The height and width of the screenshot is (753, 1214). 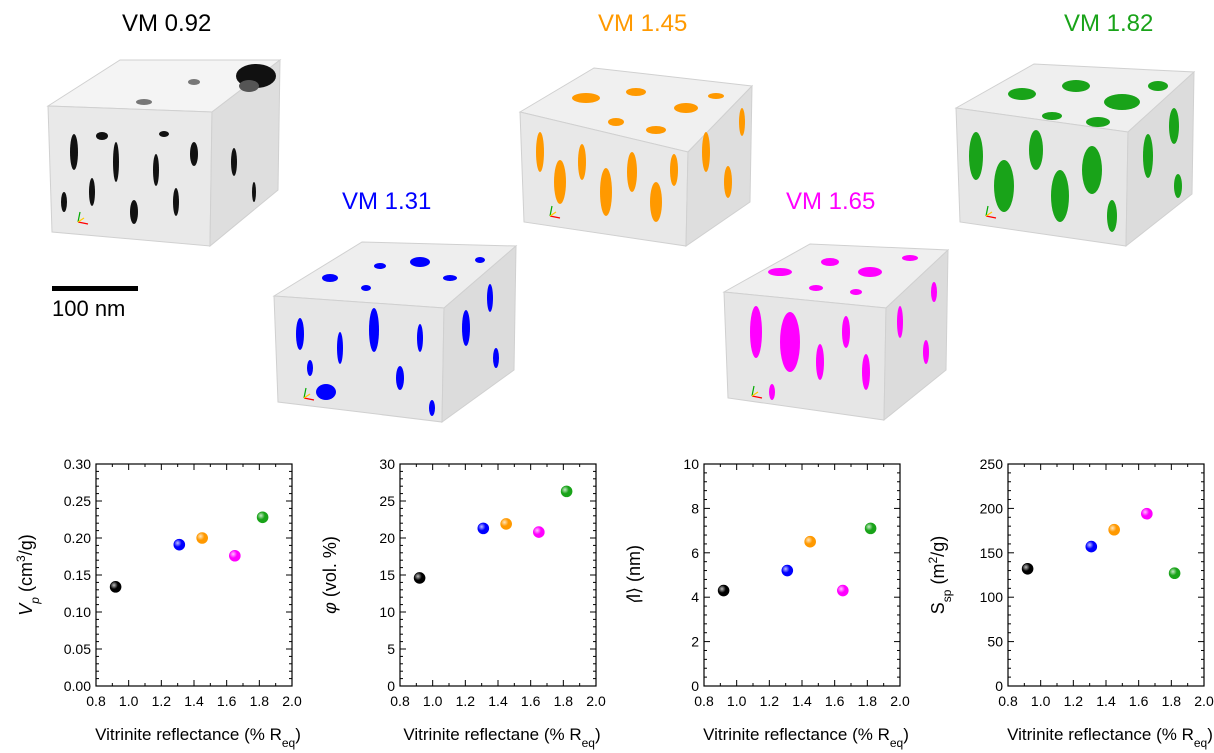 What do you see at coordinates (992, 464) in the screenshot?
I see `y-tick-label: 250` at bounding box center [992, 464].